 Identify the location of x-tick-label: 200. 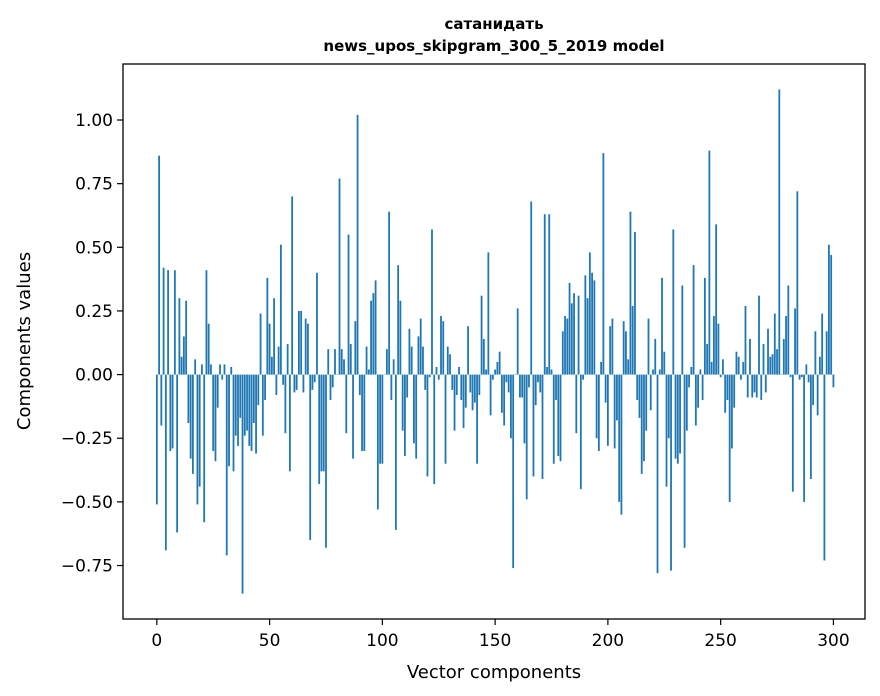
(608, 641).